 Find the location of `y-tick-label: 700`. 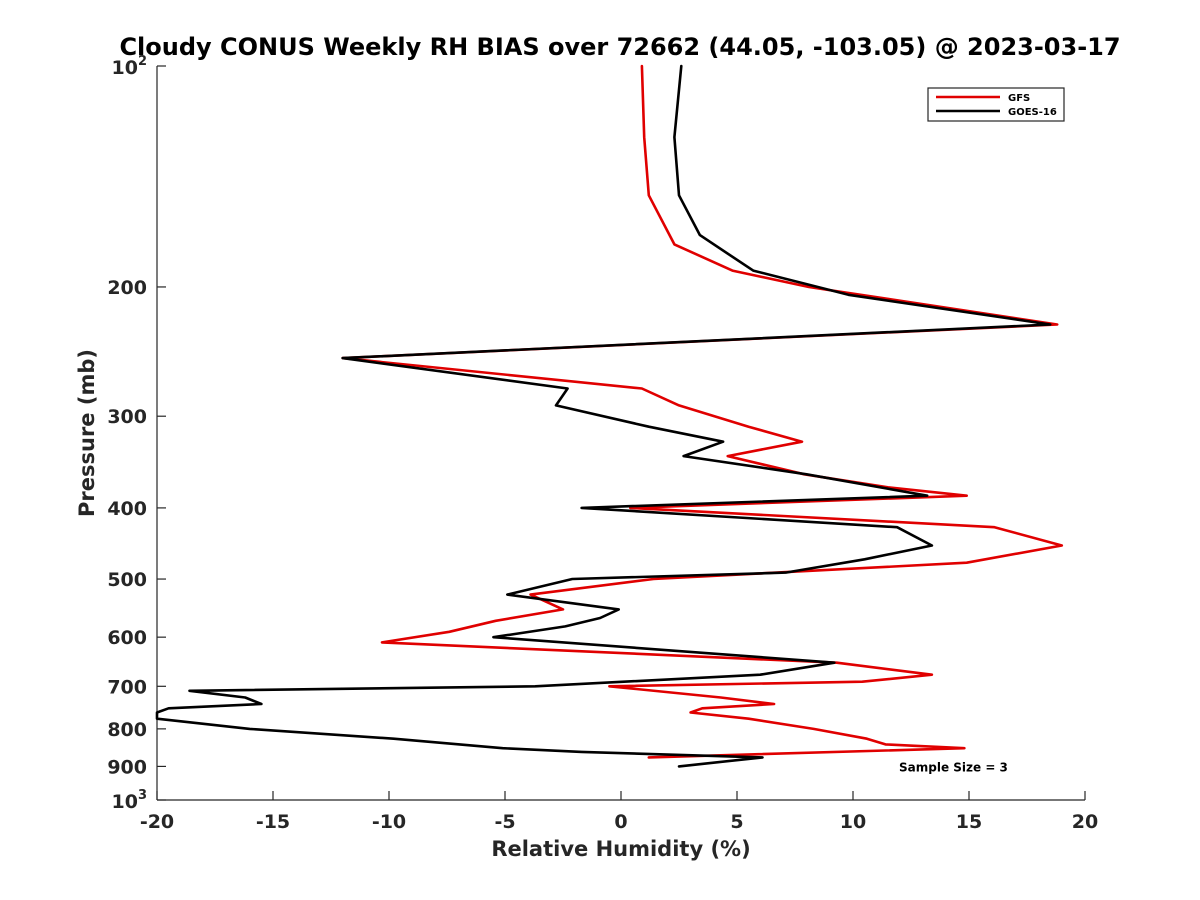

y-tick-label: 700 is located at coordinates (127, 687).